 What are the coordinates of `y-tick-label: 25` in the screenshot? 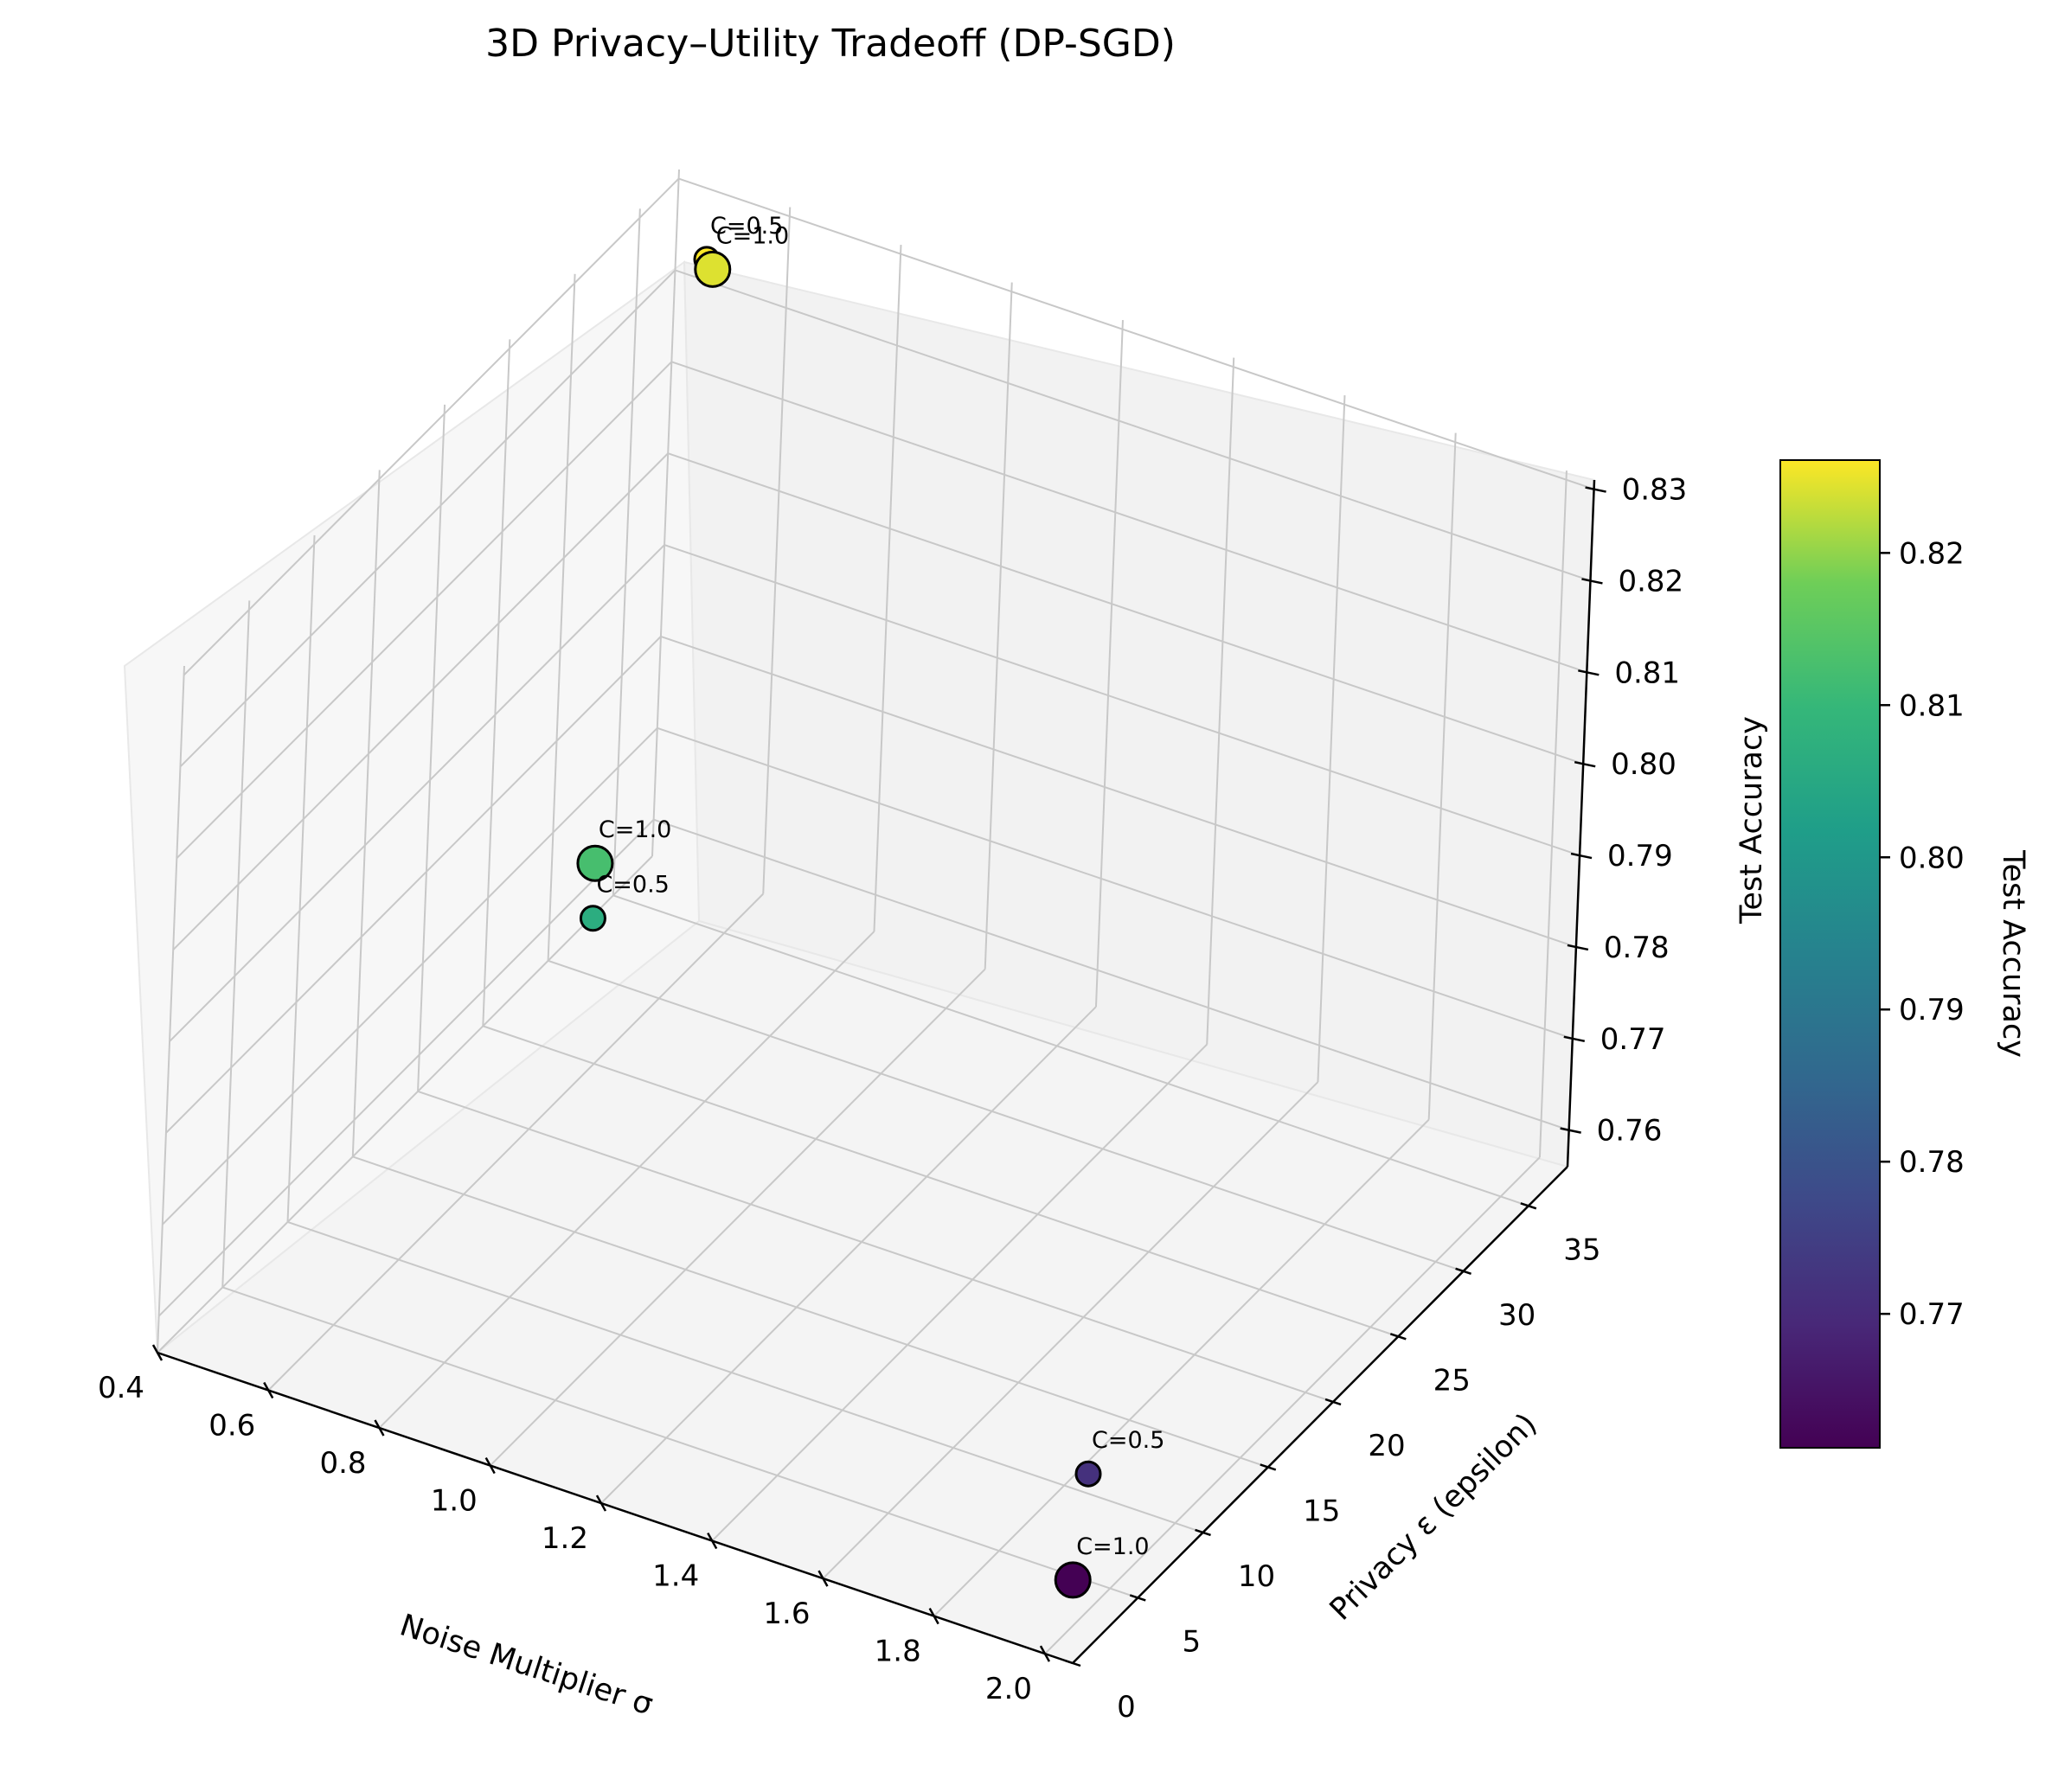 It's located at (1452, 1380).